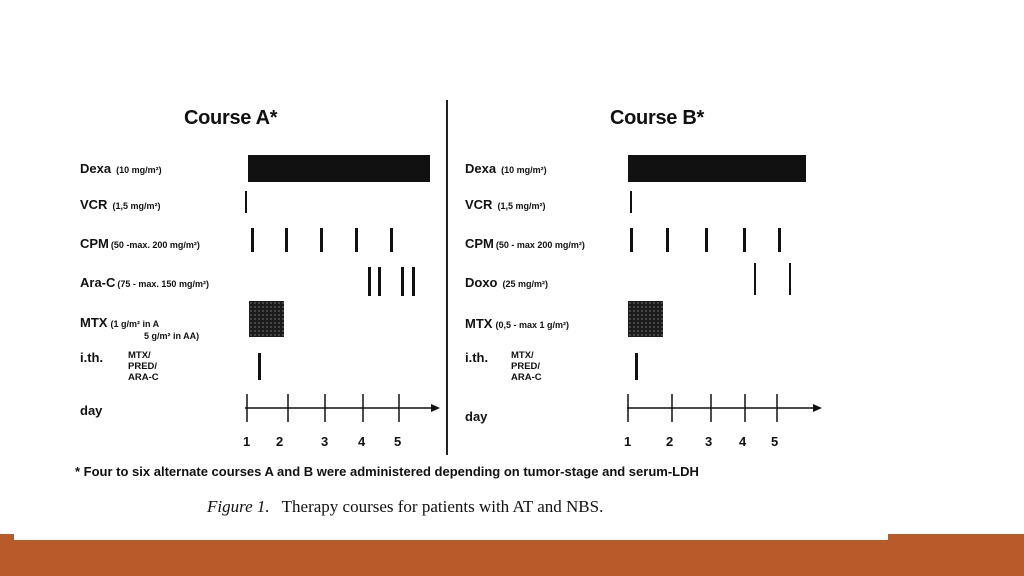 The height and width of the screenshot is (576, 1024). What do you see at coordinates (238, 506) in the screenshot?
I see `caption-label: Figure 1.` at bounding box center [238, 506].